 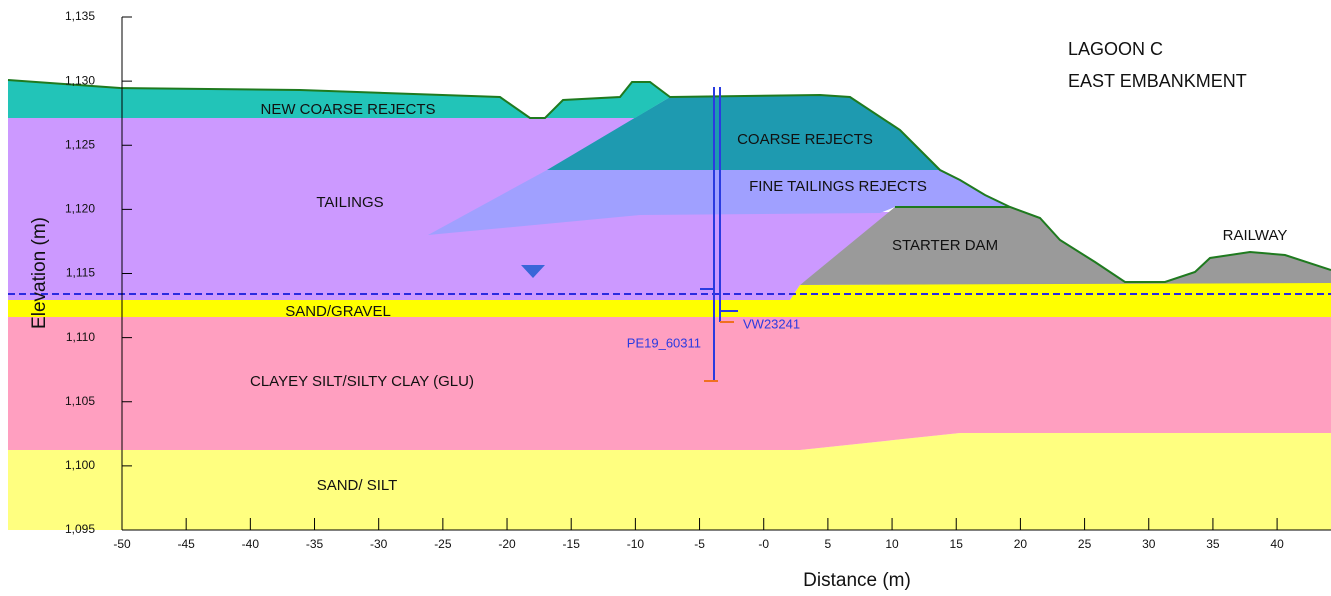 What do you see at coordinates (80, 465) in the screenshot?
I see `y-tick-label: 1,100` at bounding box center [80, 465].